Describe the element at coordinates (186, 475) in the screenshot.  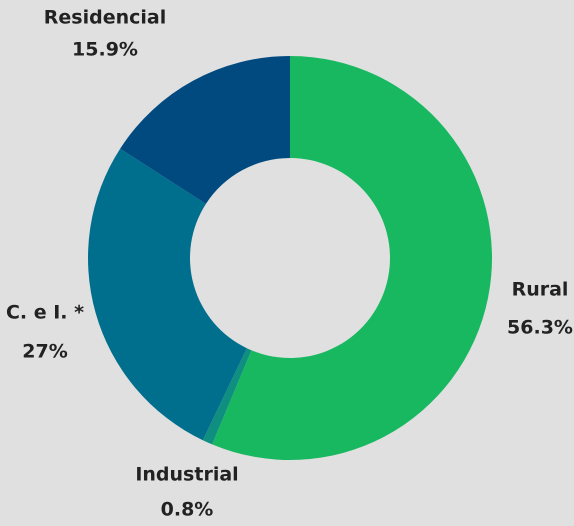
I see `slice-label: Industrial` at that location.